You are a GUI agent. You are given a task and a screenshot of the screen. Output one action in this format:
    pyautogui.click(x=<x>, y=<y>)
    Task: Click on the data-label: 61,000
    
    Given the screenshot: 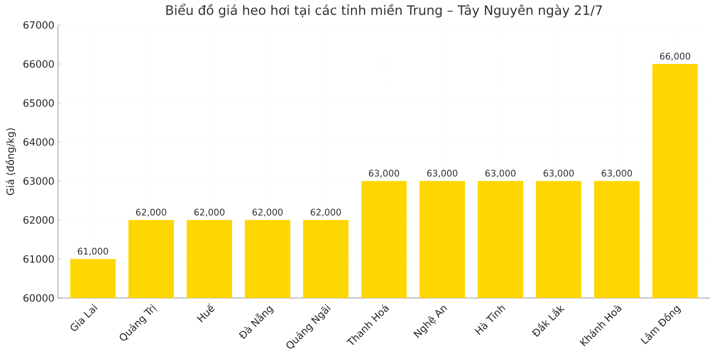 What is the action you would take?
    pyautogui.click(x=93, y=252)
    